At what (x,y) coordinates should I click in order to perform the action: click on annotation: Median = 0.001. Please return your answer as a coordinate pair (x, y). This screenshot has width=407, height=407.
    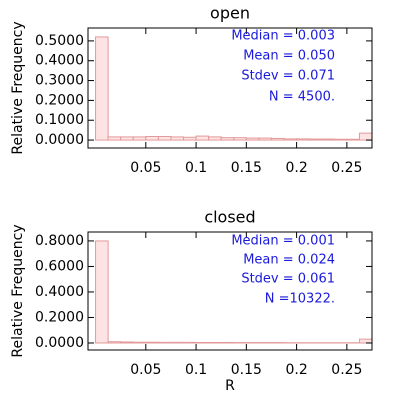
    Looking at the image, I should click on (283, 241).